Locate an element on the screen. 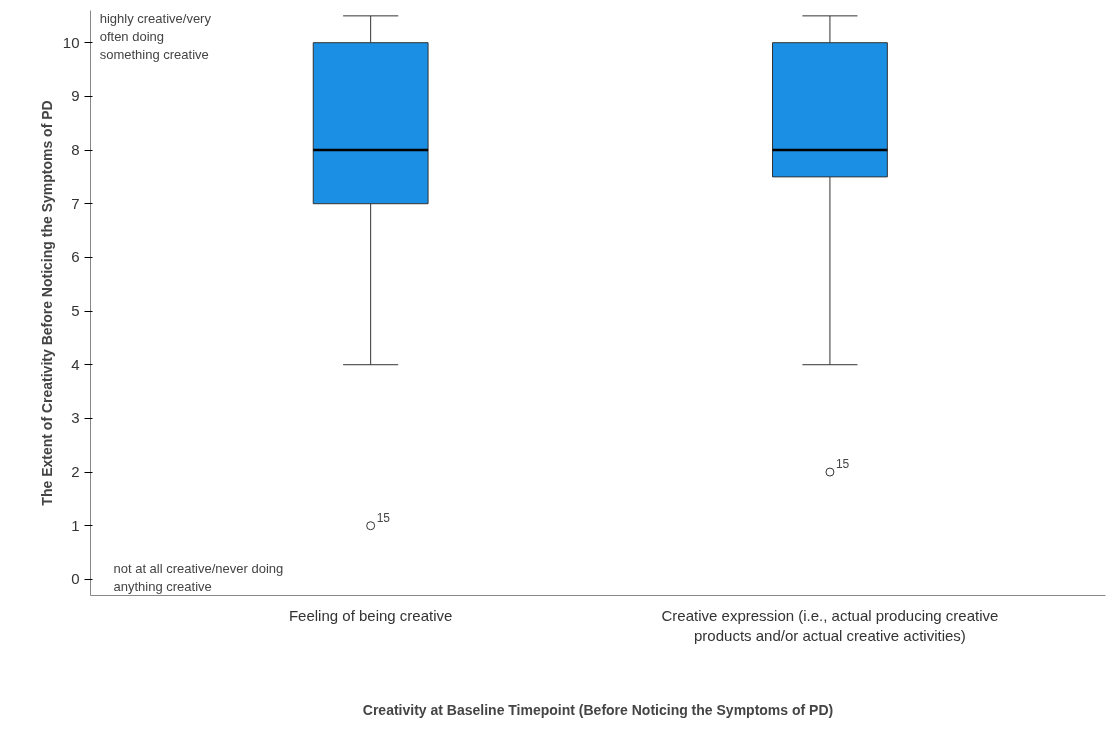 The width and height of the screenshot is (1120, 731). x-tick-label: Feeling of being creative is located at coordinates (370, 615).